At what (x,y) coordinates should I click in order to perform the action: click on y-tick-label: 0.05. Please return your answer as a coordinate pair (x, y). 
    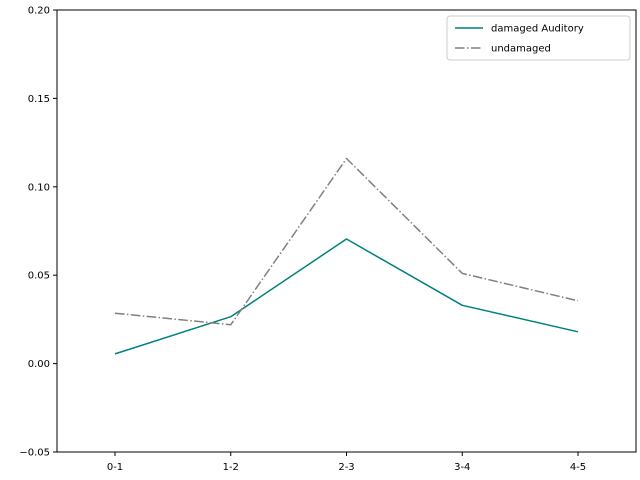
    Looking at the image, I should click on (39, 276).